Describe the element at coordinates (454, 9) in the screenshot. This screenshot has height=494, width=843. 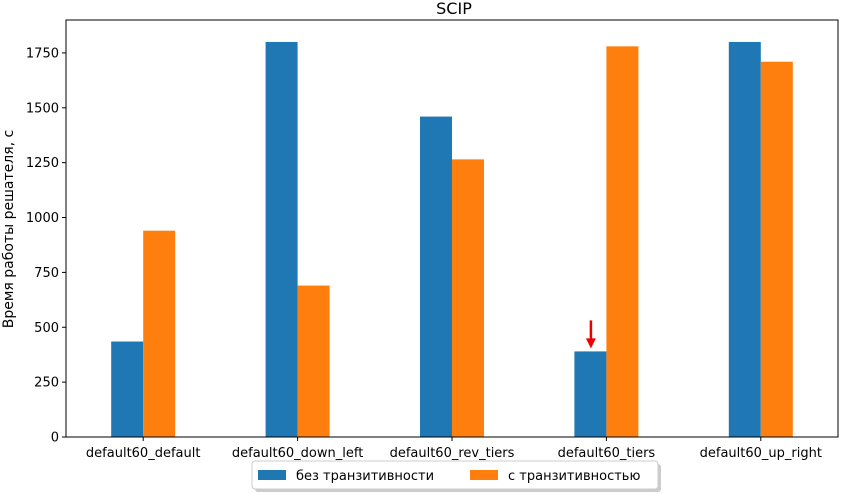
I see `chart-title: SCIP` at that location.